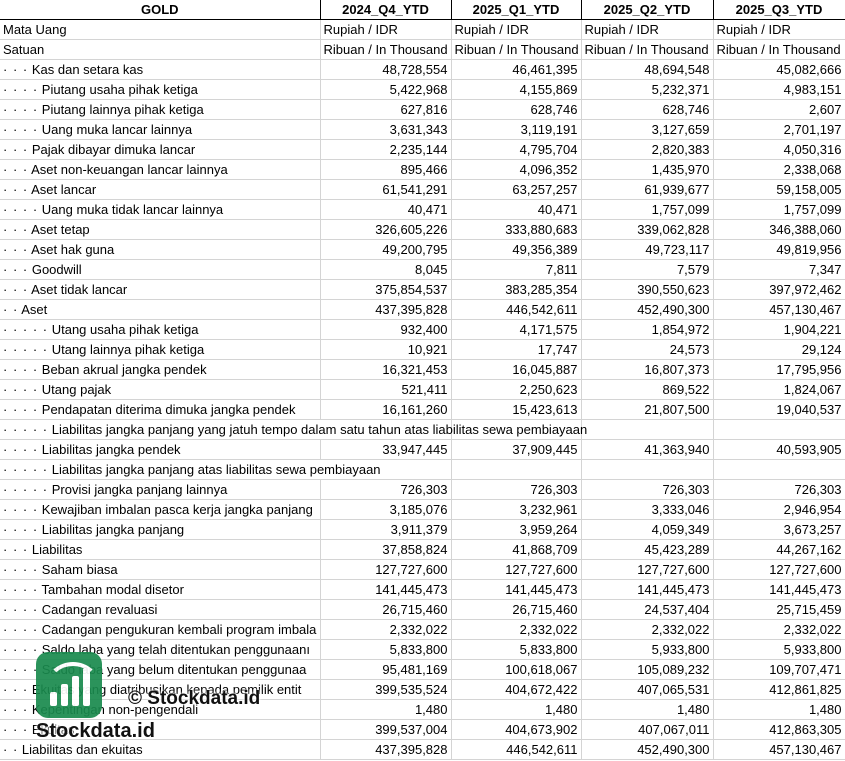 The width and height of the screenshot is (845, 761). Describe the element at coordinates (160, 69) in the screenshot. I see `row-label: · · · Kas dan setara kas` at that location.